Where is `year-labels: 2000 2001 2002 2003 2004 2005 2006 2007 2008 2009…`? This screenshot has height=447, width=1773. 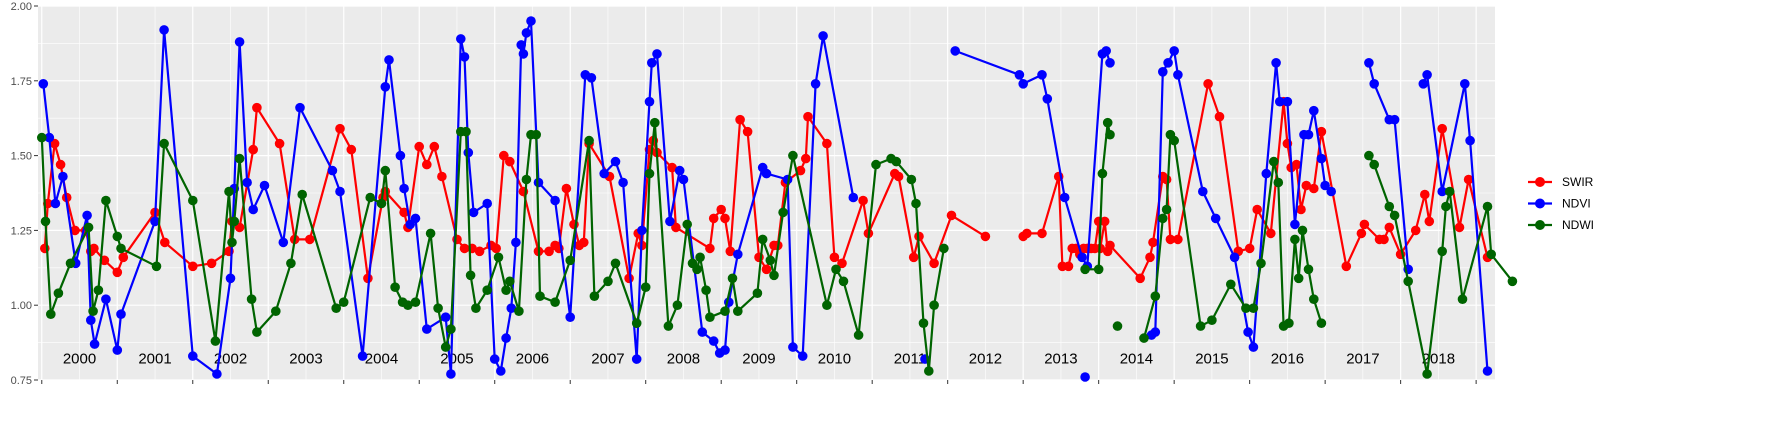 year-labels: 2000 2001 2002 2003 2004 2005 2006 2007 2008 2009… is located at coordinates (759, 359).